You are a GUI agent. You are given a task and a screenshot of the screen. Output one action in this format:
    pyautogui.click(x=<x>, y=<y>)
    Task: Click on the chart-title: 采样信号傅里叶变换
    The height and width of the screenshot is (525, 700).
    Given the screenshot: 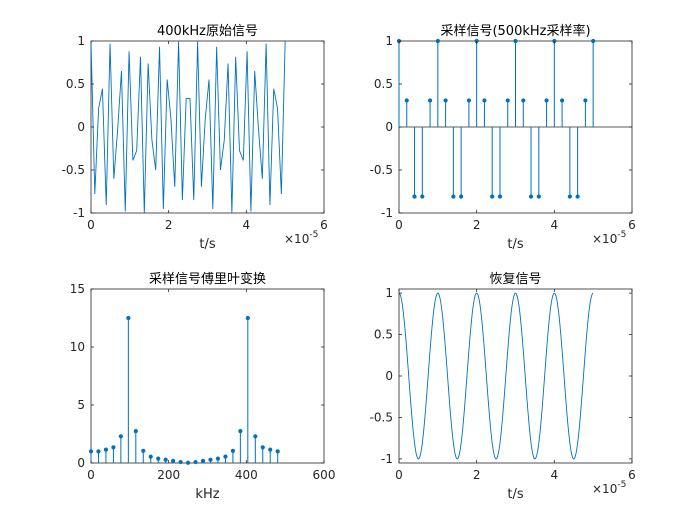 What is the action you would take?
    pyautogui.click(x=207, y=279)
    